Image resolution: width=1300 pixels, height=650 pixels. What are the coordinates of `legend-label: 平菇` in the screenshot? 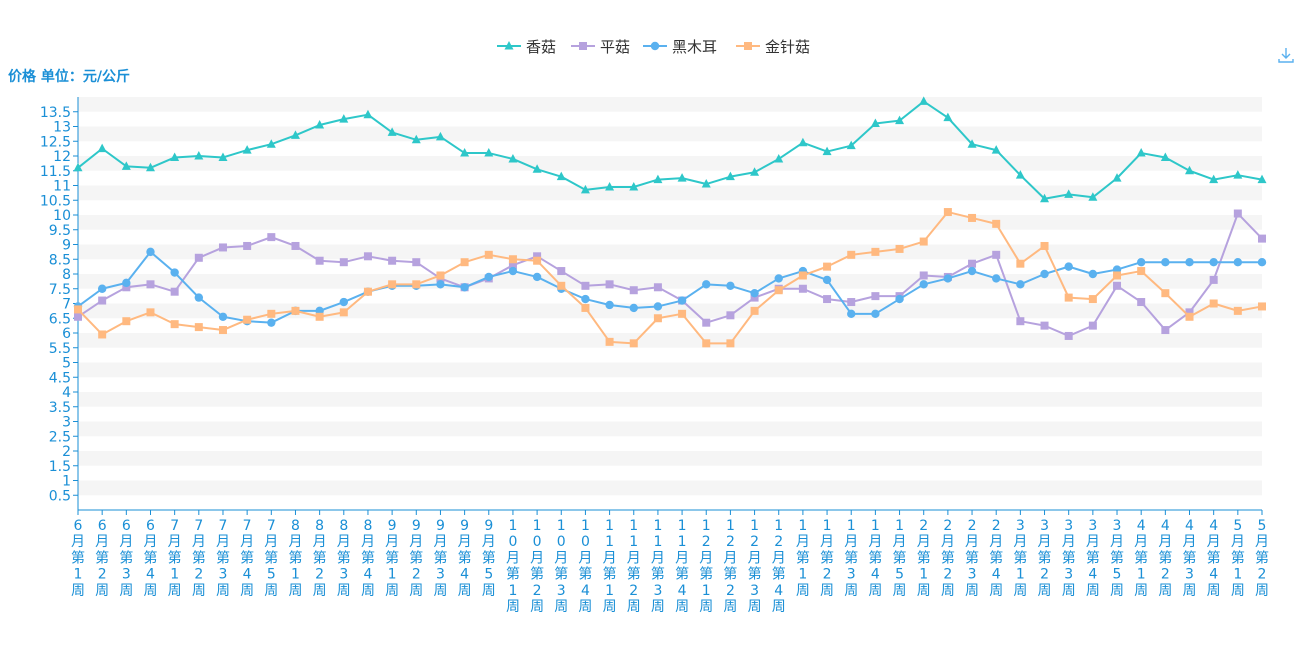 It's located at (615, 47).